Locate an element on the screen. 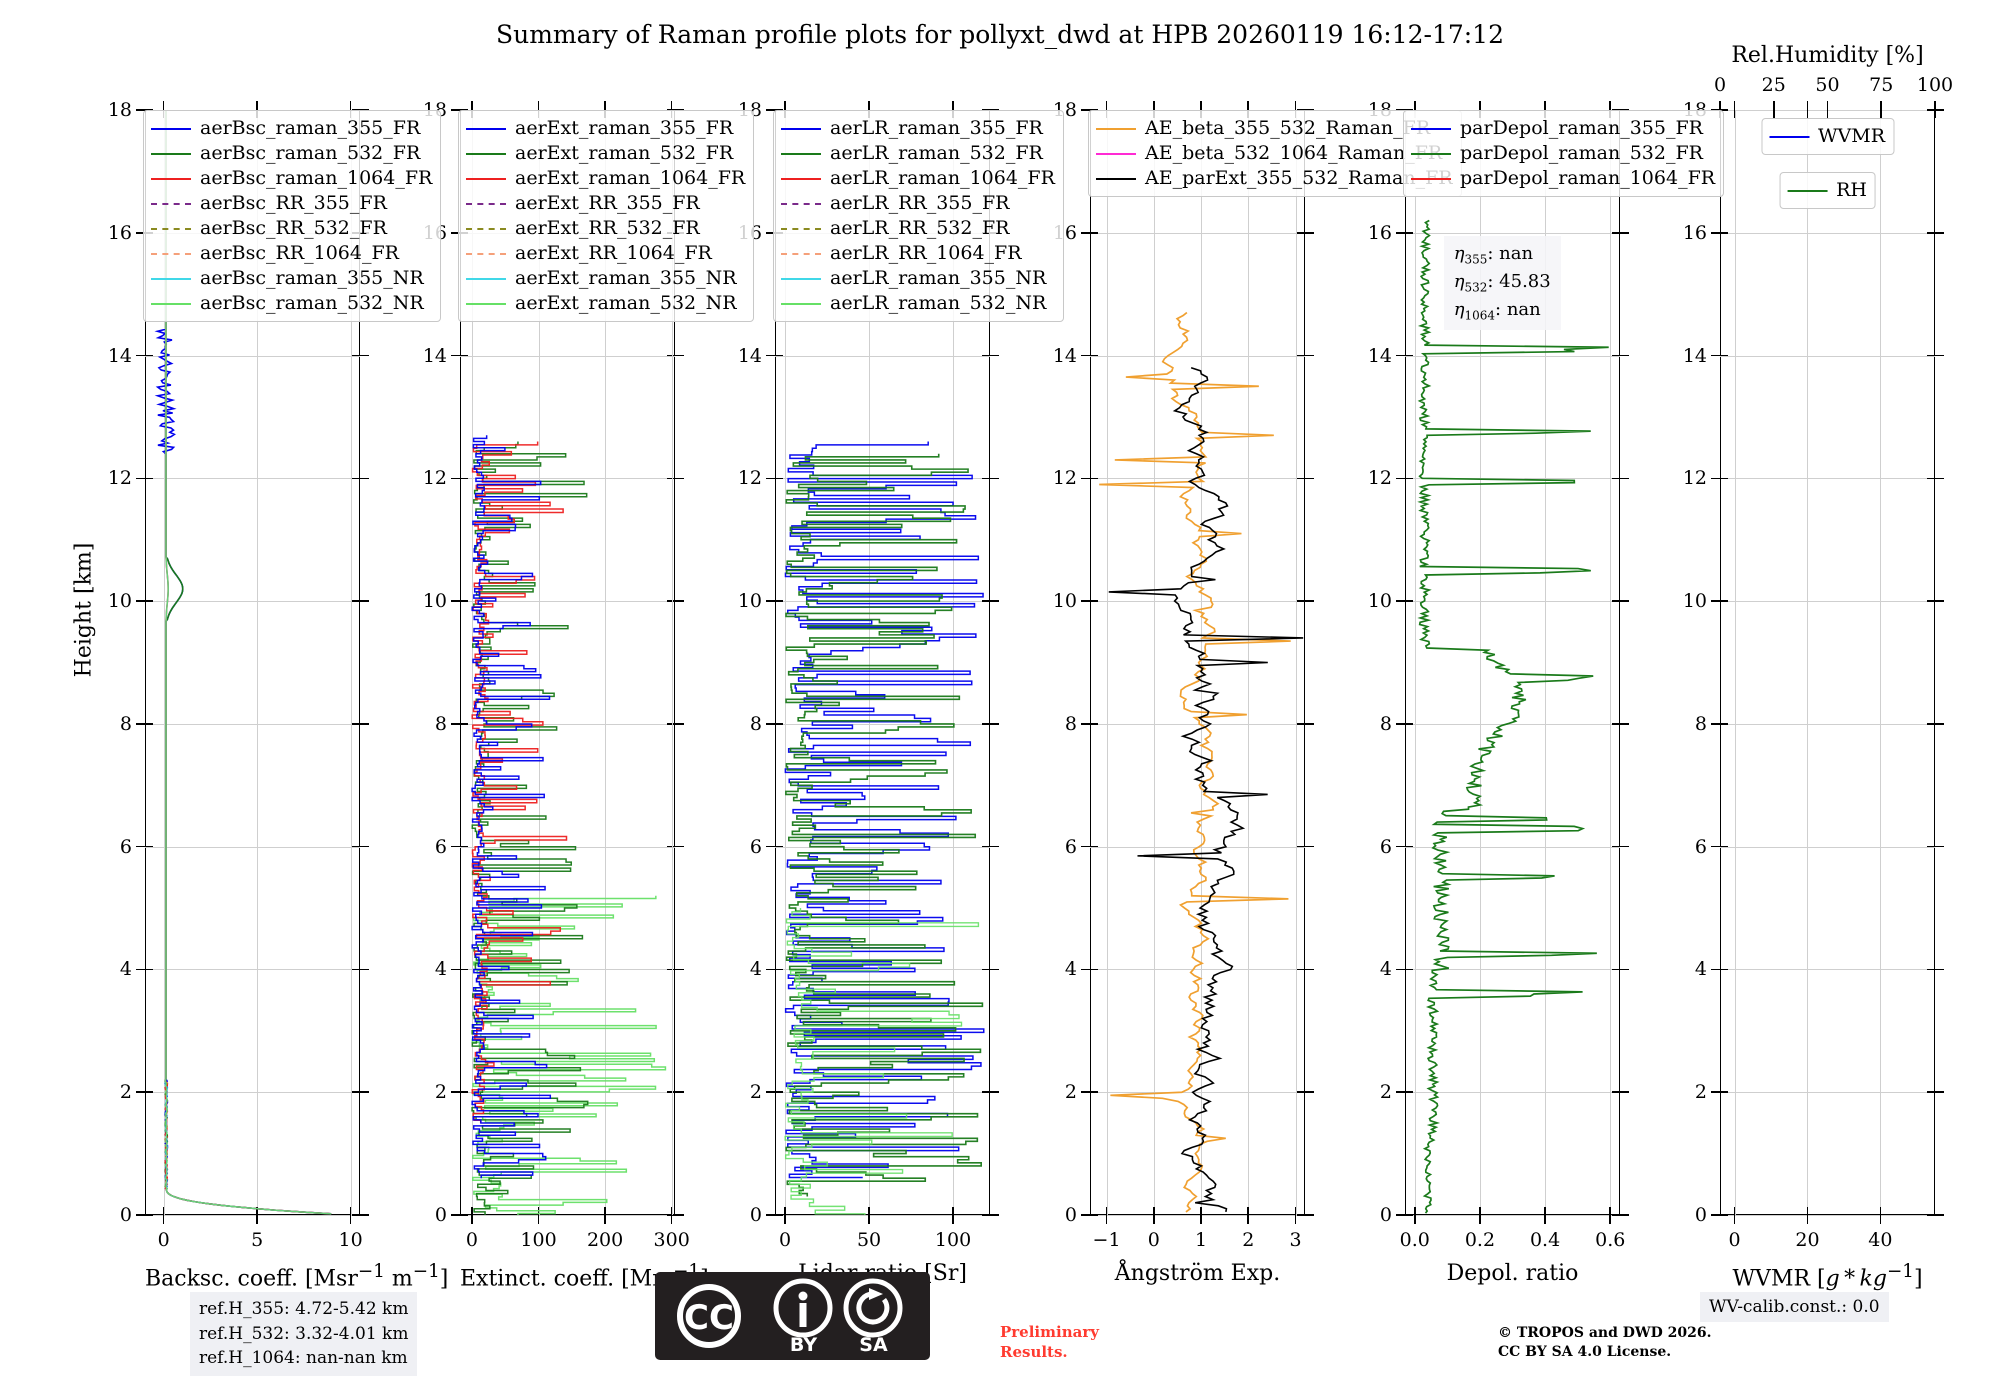  legend-row: aerBsc_raman_355_FR is located at coordinates (291, 128).